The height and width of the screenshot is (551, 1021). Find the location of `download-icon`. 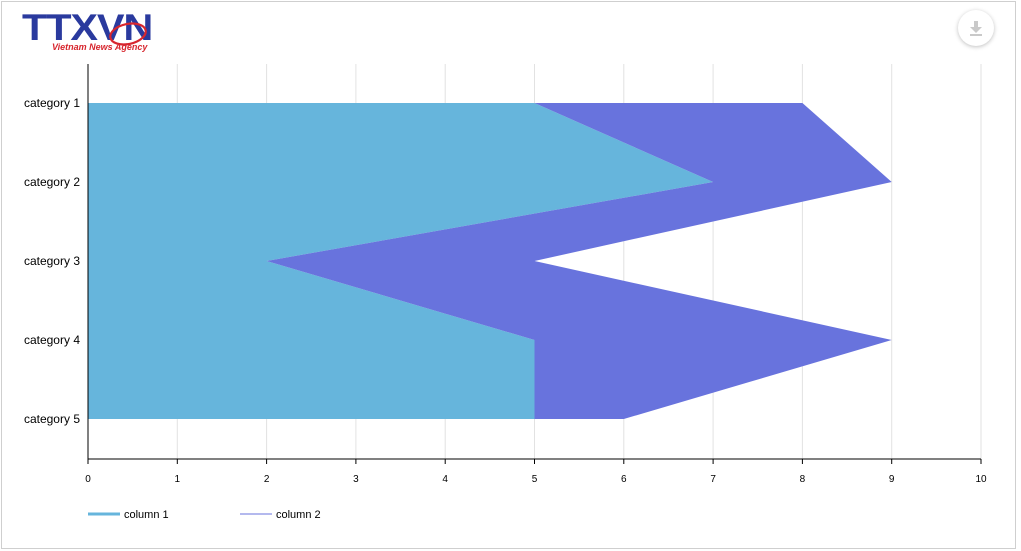

download-icon is located at coordinates (976, 28).